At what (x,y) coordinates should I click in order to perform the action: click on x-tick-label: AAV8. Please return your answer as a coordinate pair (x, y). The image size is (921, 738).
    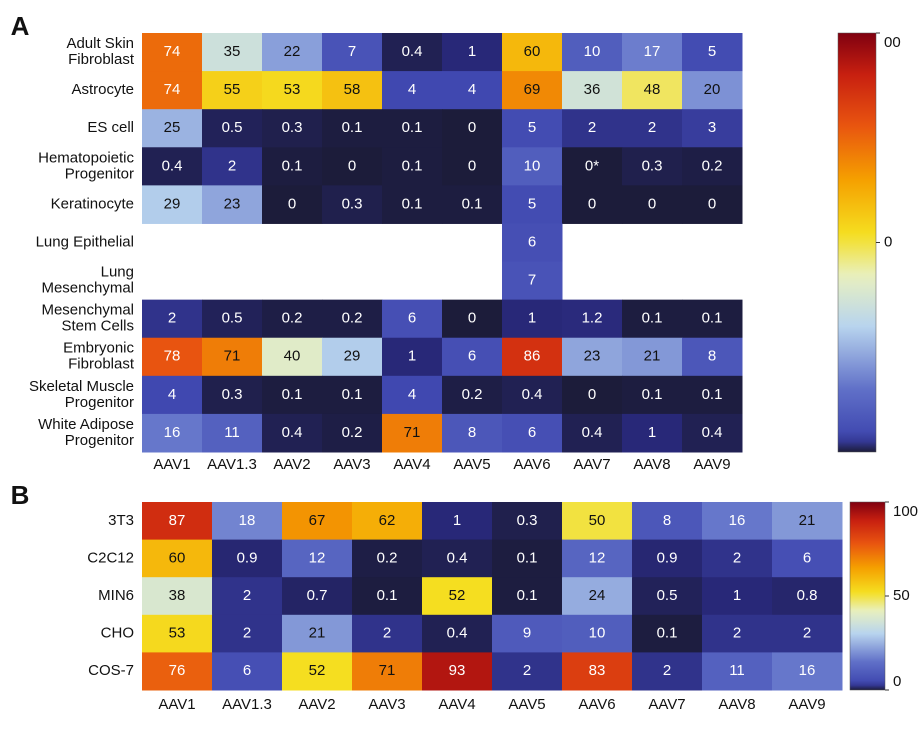
    Looking at the image, I should click on (651, 464).